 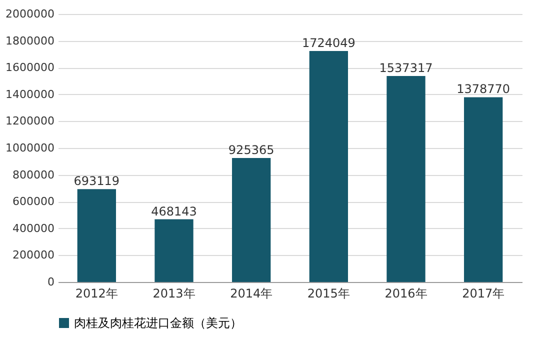 I want to click on x-tick-label: 2013年, so click(x=174, y=293).